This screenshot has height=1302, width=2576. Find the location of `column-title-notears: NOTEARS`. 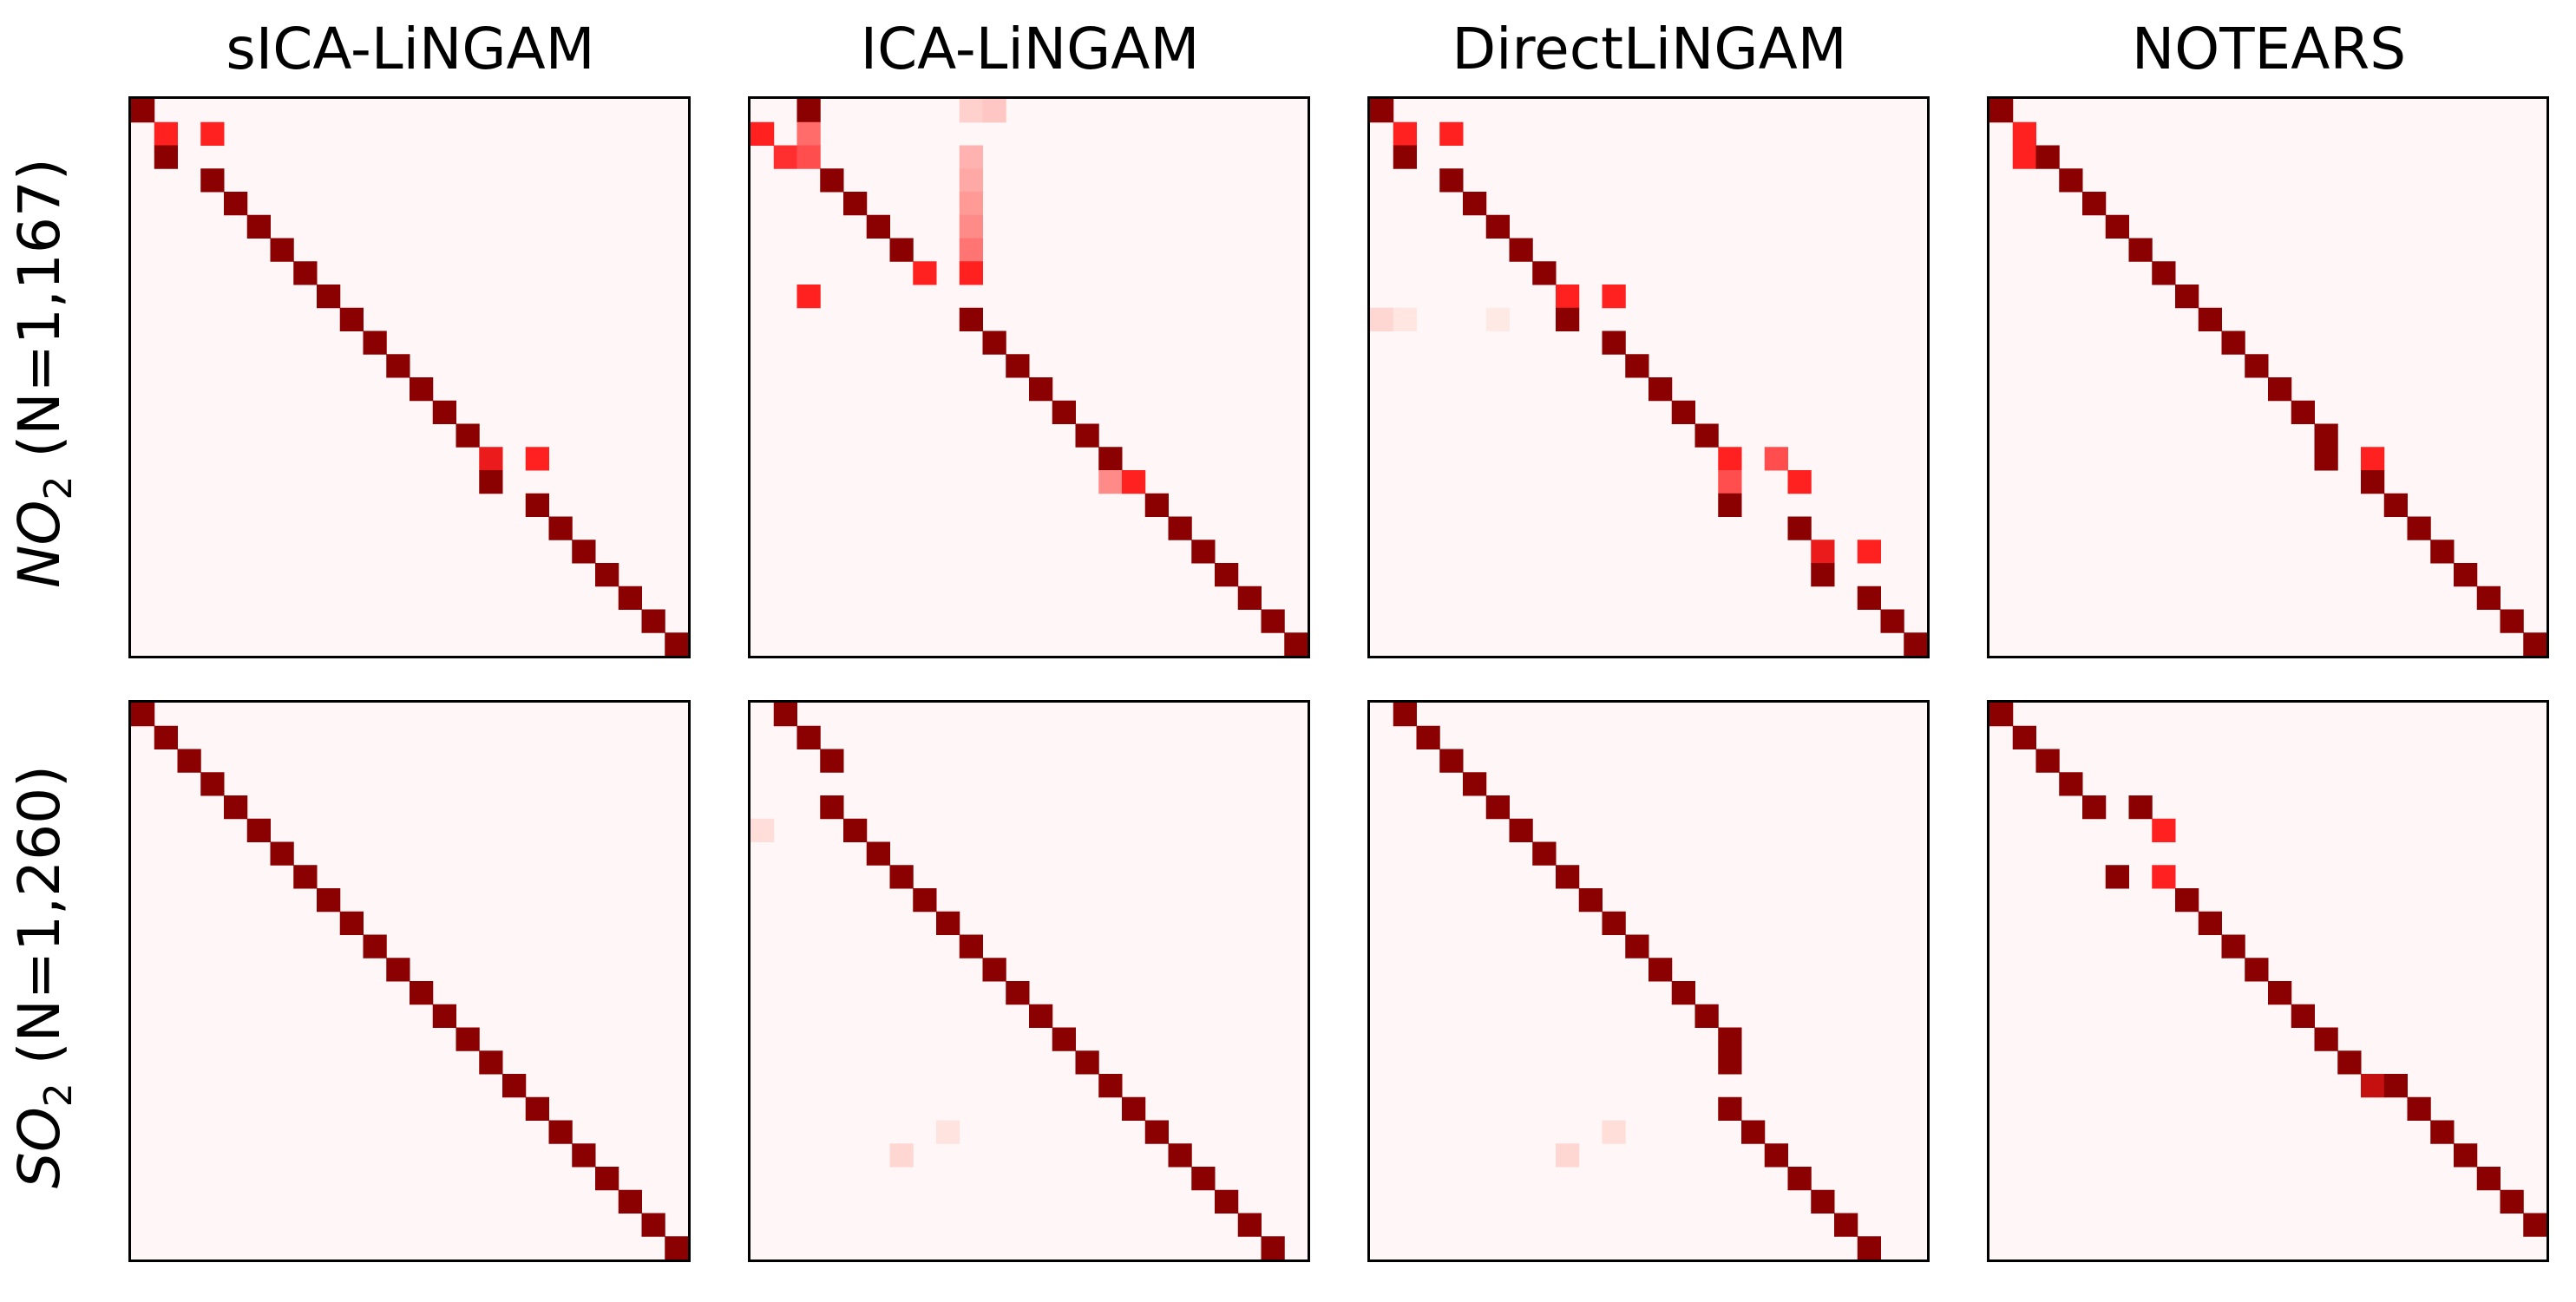

column-title-notears: NOTEARS is located at coordinates (2269, 49).